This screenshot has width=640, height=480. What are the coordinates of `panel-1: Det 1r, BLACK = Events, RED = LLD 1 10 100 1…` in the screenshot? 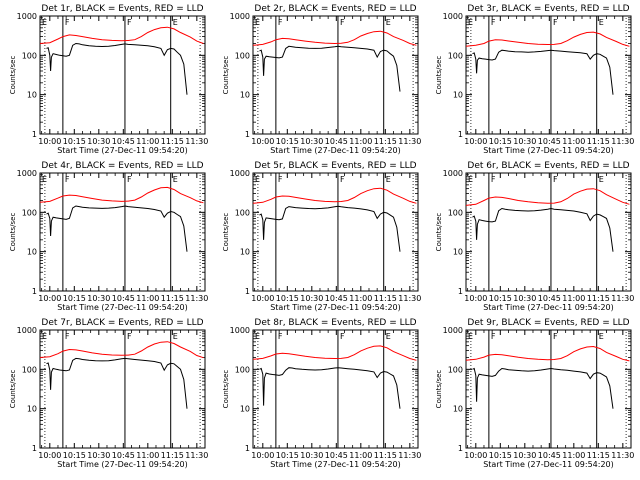 It's located at (108, 79).